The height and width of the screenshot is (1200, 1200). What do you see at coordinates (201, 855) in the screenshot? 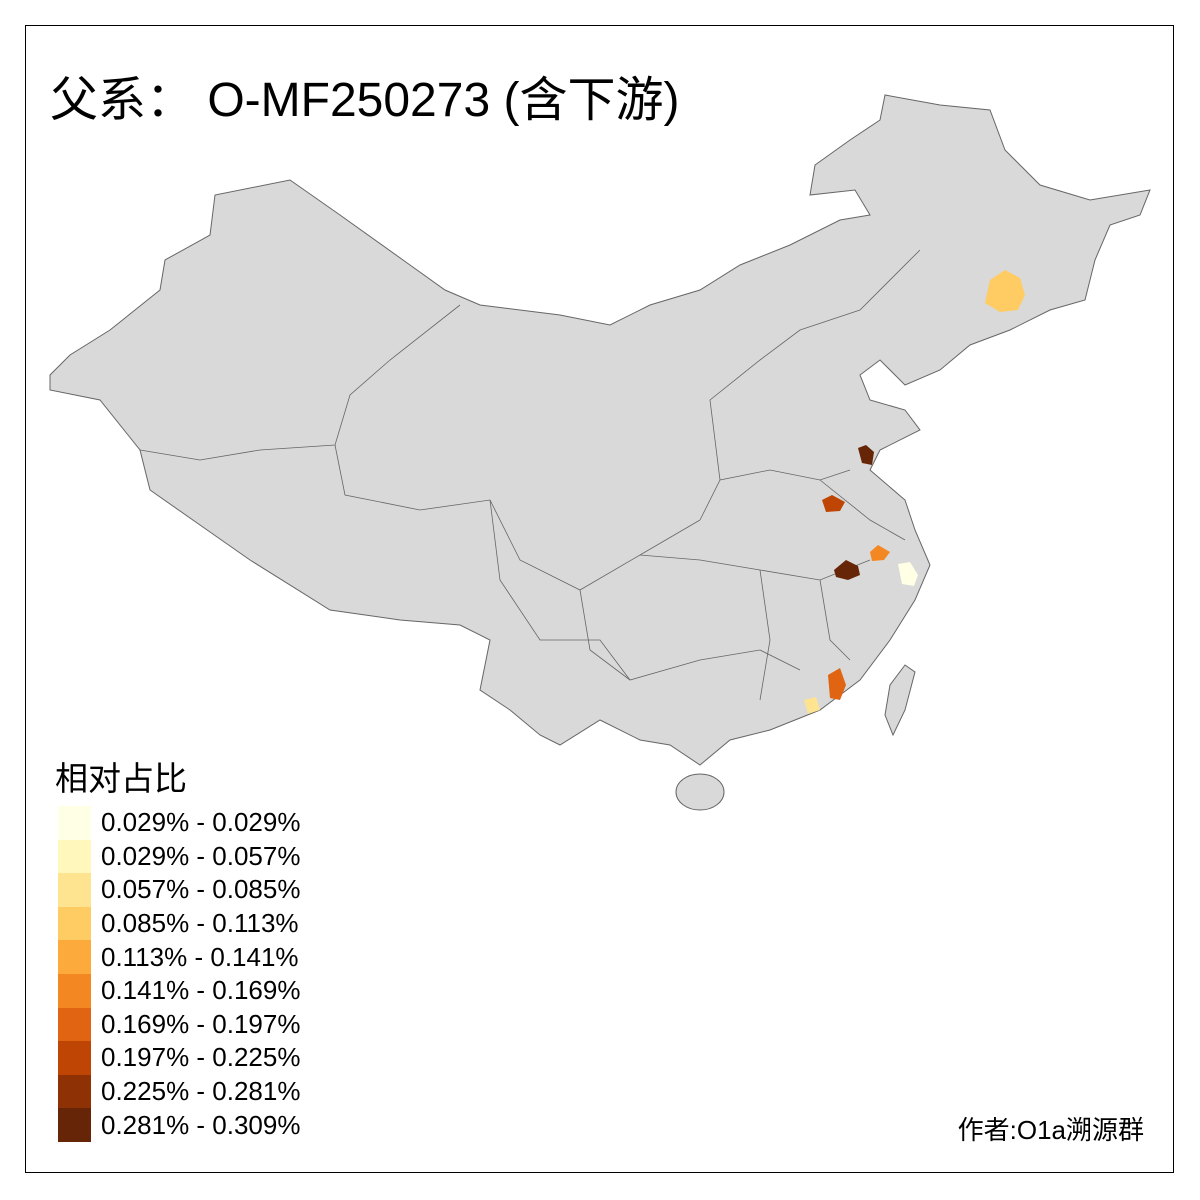
I see `legend-label: 0.029% - 0.057%` at bounding box center [201, 855].